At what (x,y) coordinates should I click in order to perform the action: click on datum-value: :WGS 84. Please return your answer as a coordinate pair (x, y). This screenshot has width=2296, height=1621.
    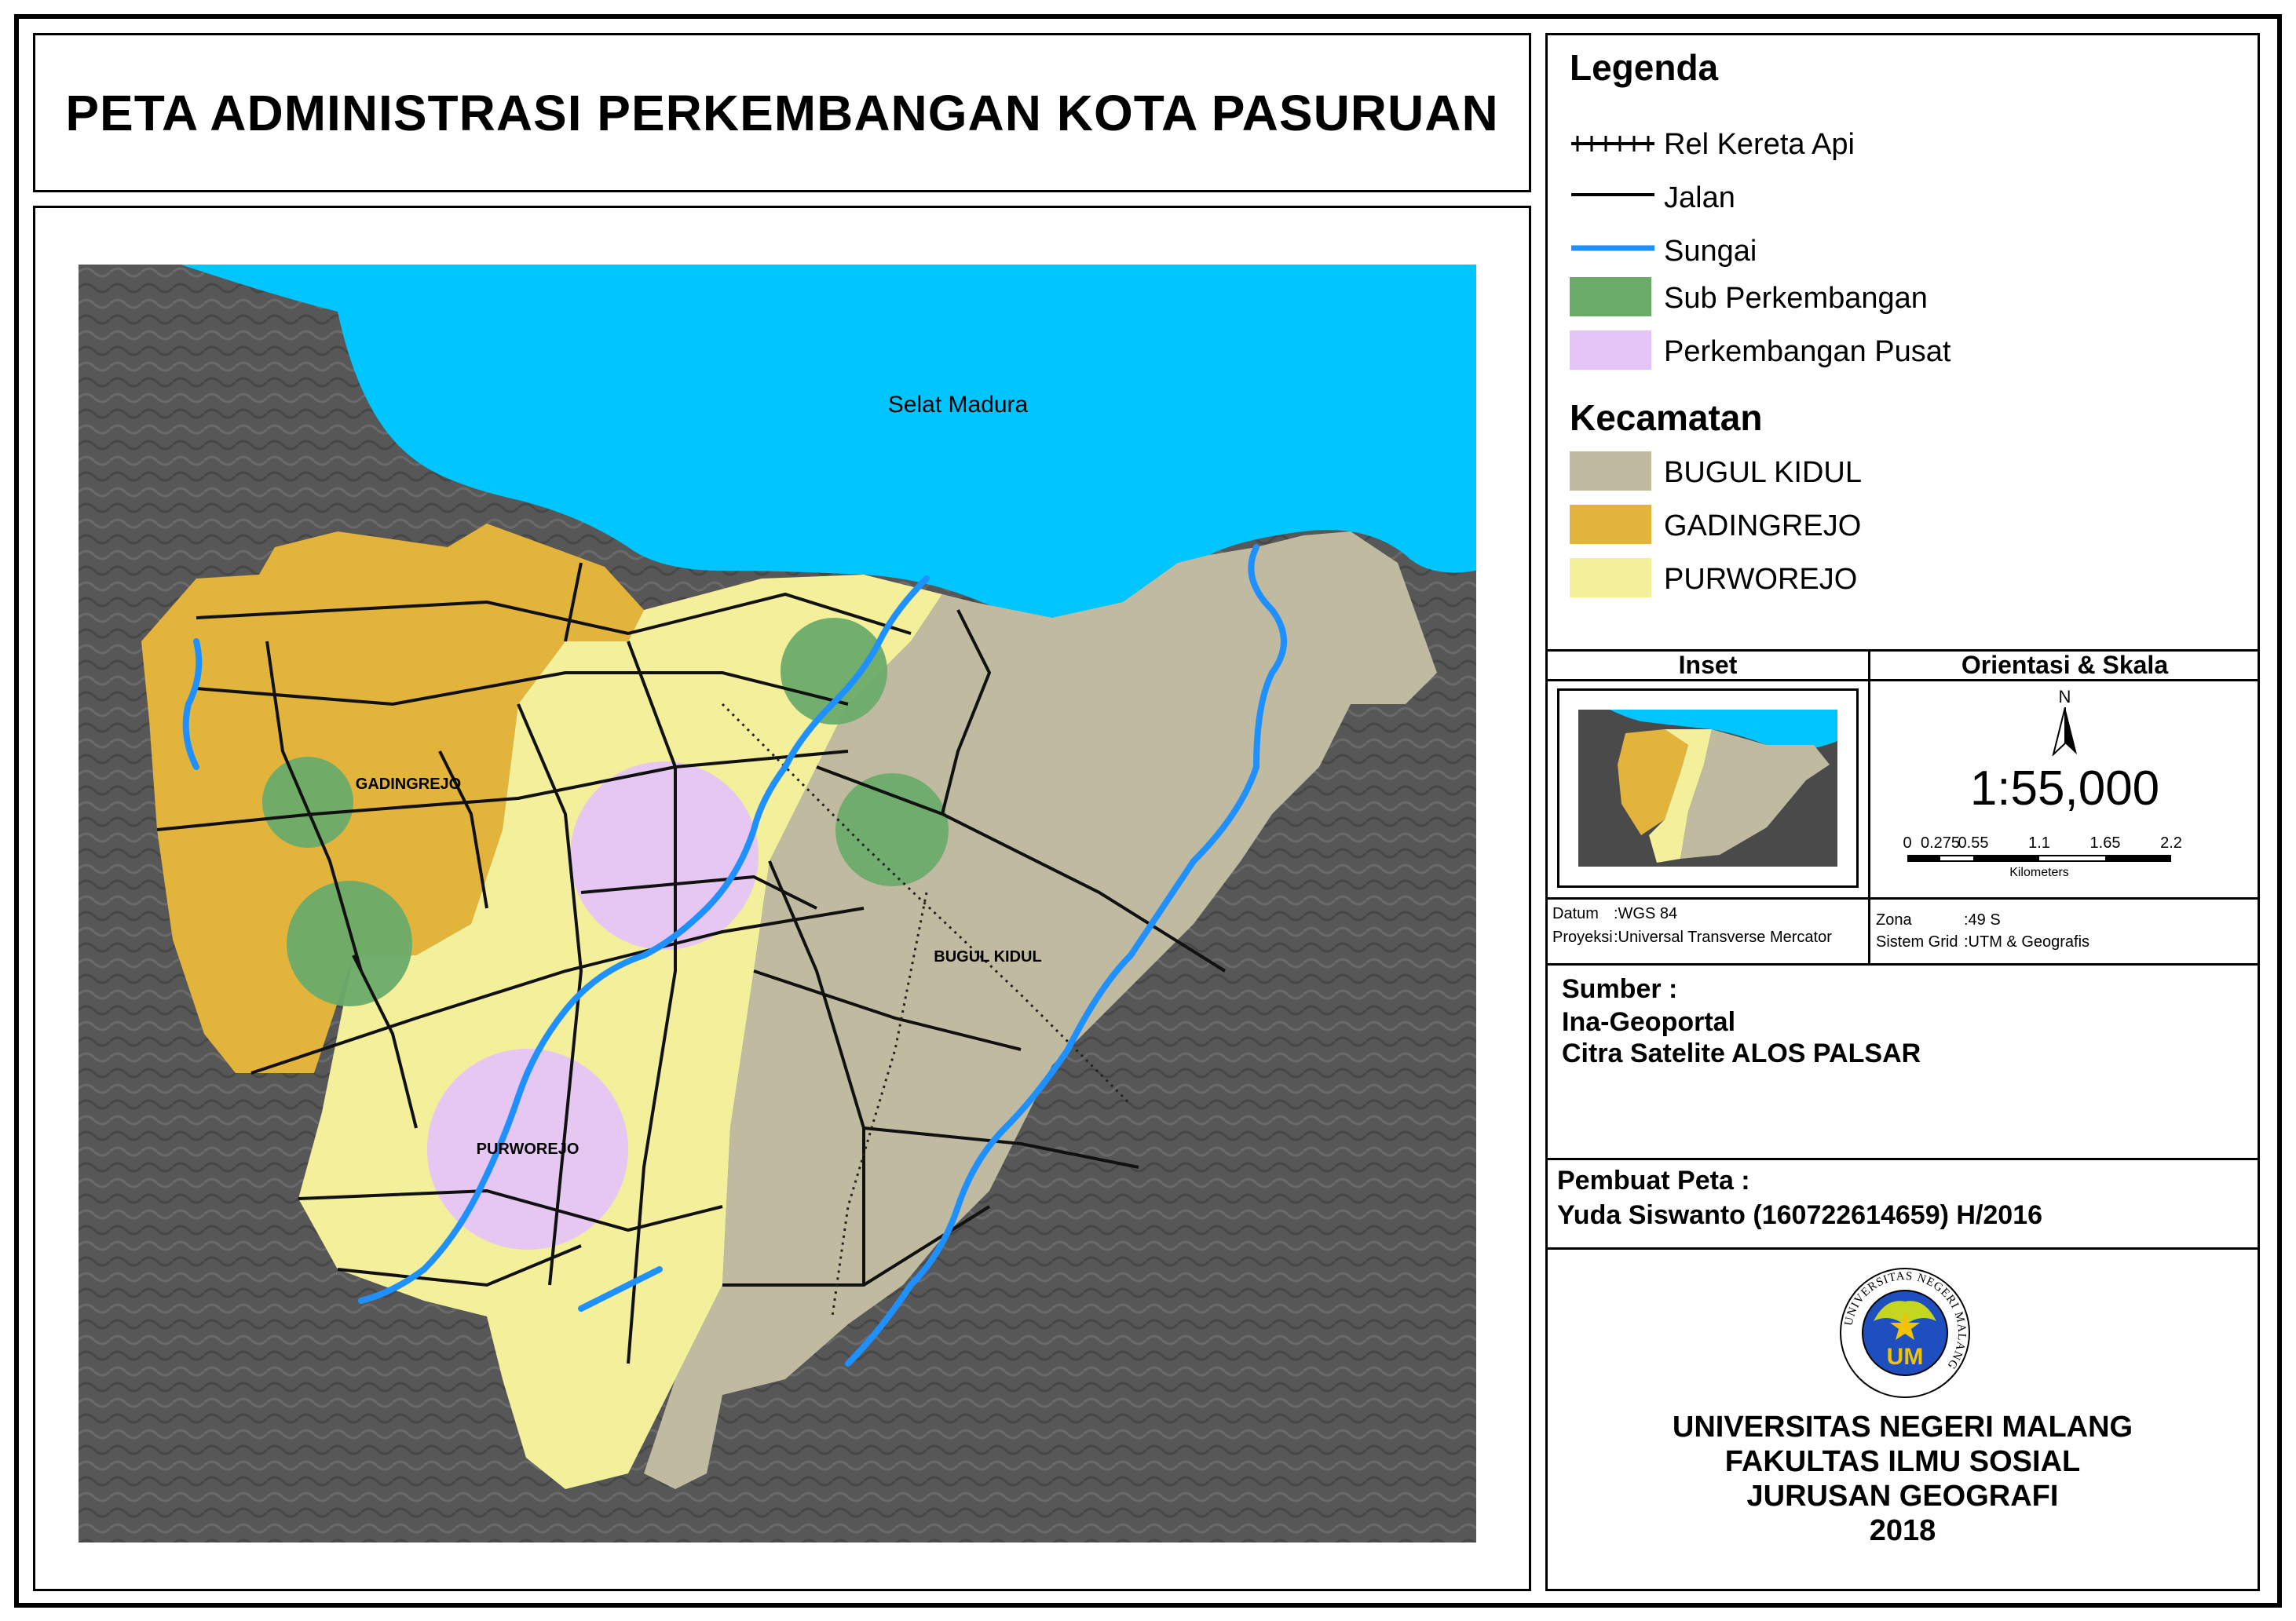
    Looking at the image, I should click on (1646, 913).